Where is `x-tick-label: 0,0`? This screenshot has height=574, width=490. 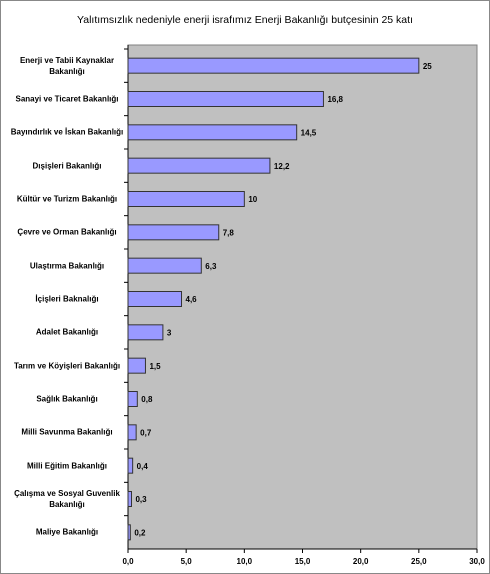 x-tick-label: 0,0 is located at coordinates (128, 561).